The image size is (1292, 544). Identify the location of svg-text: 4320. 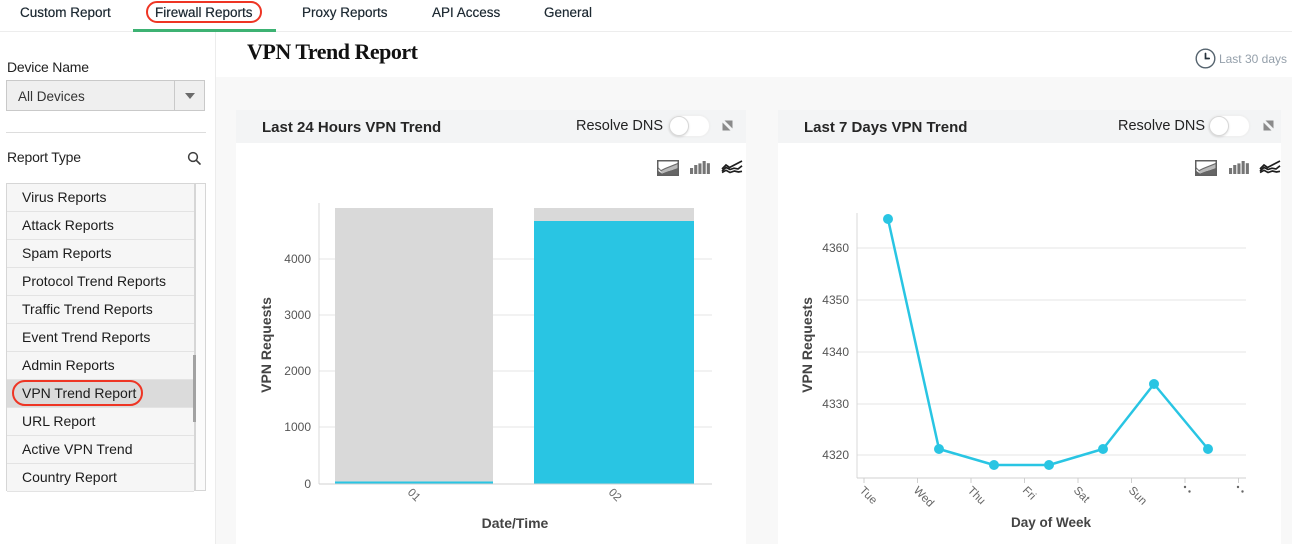
(835, 455).